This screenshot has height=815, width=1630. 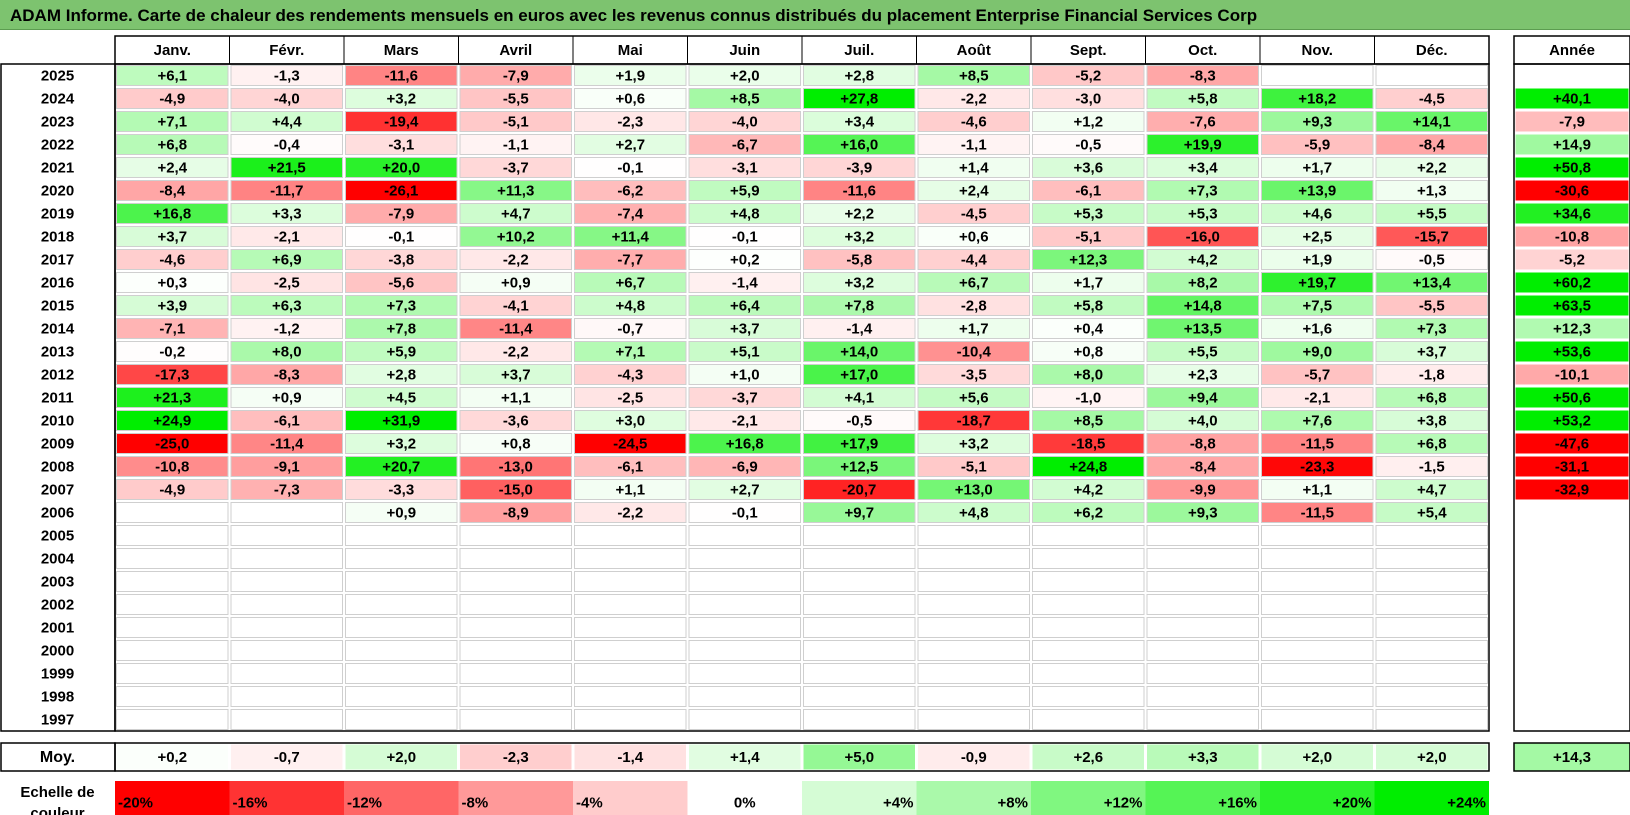 What do you see at coordinates (1088, 144) in the screenshot?
I see `heatmap-cell-value: -0,5` at bounding box center [1088, 144].